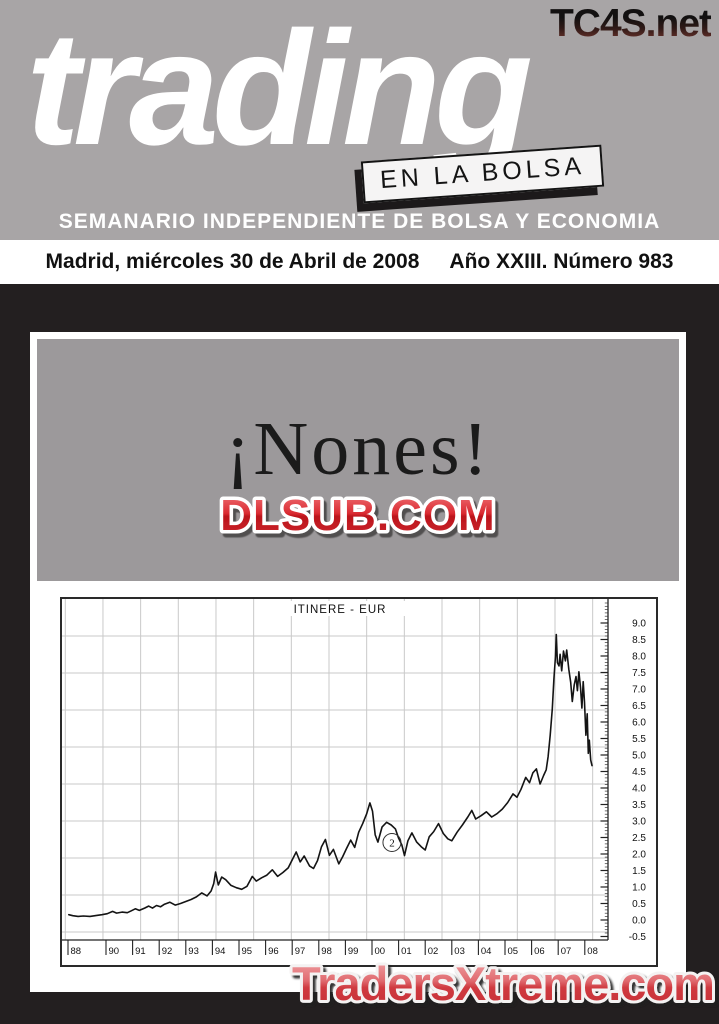 The width and height of the screenshot is (719, 1024). Describe the element at coordinates (639, 789) in the screenshot. I see `svg-text: 4.0` at that location.